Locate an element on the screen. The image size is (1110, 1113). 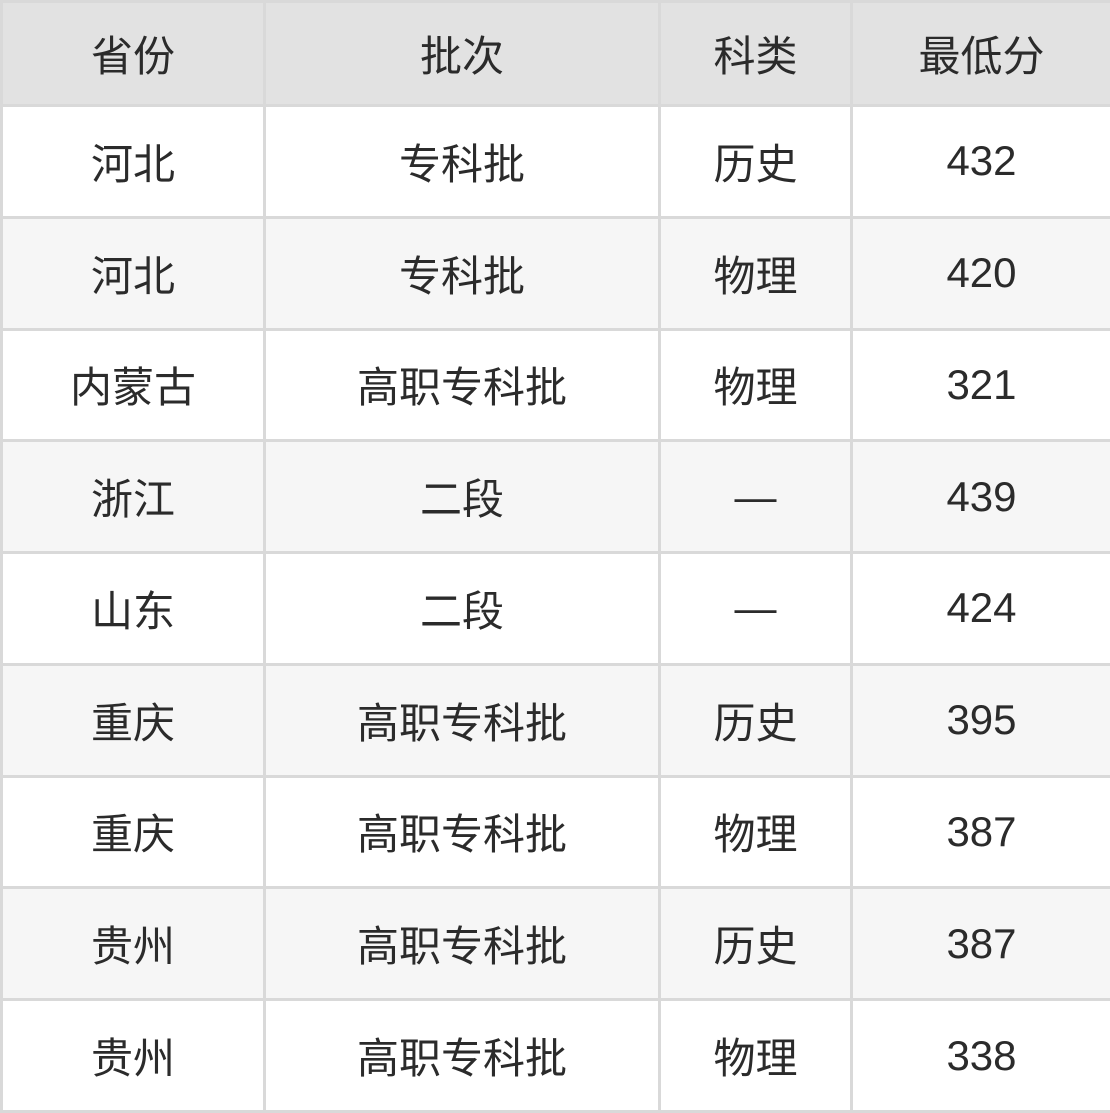
table-row: 浙江 二段 —439 is located at coordinates (555, 497).